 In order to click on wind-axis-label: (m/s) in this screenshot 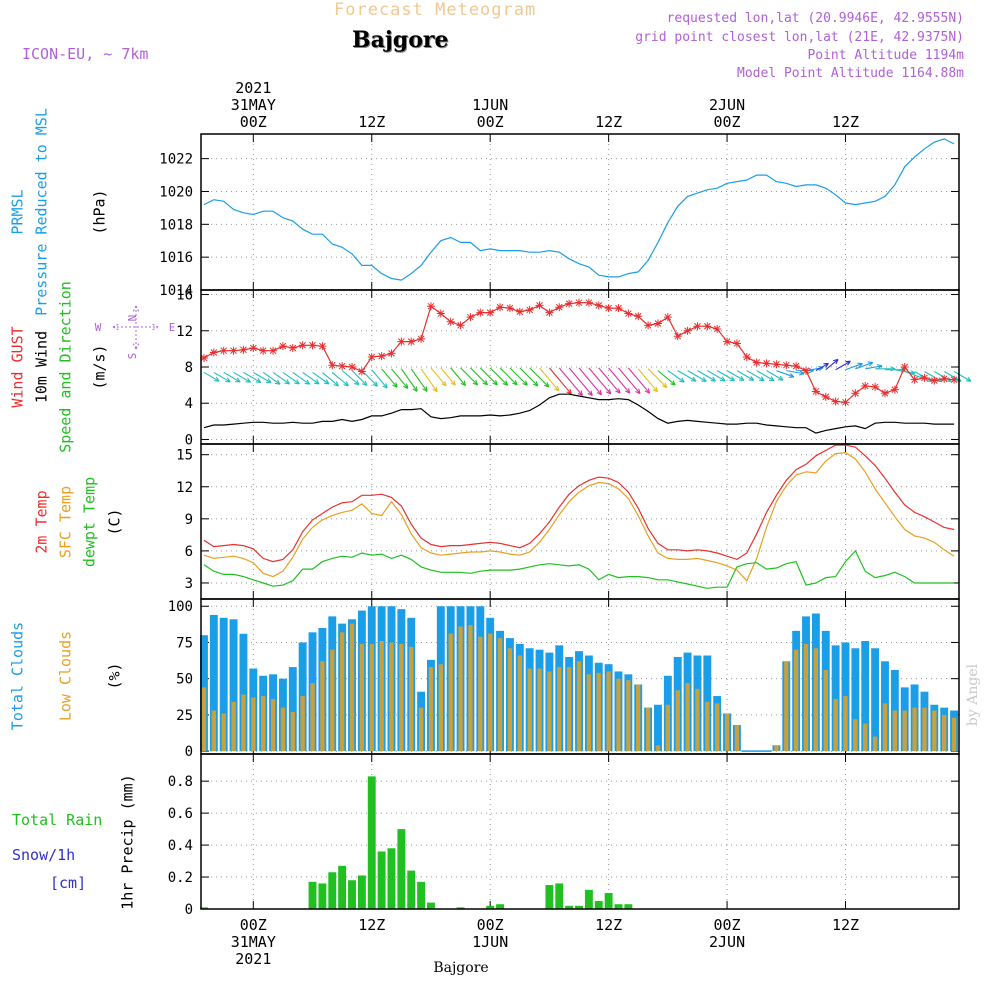, I will do `click(100, 366)`.